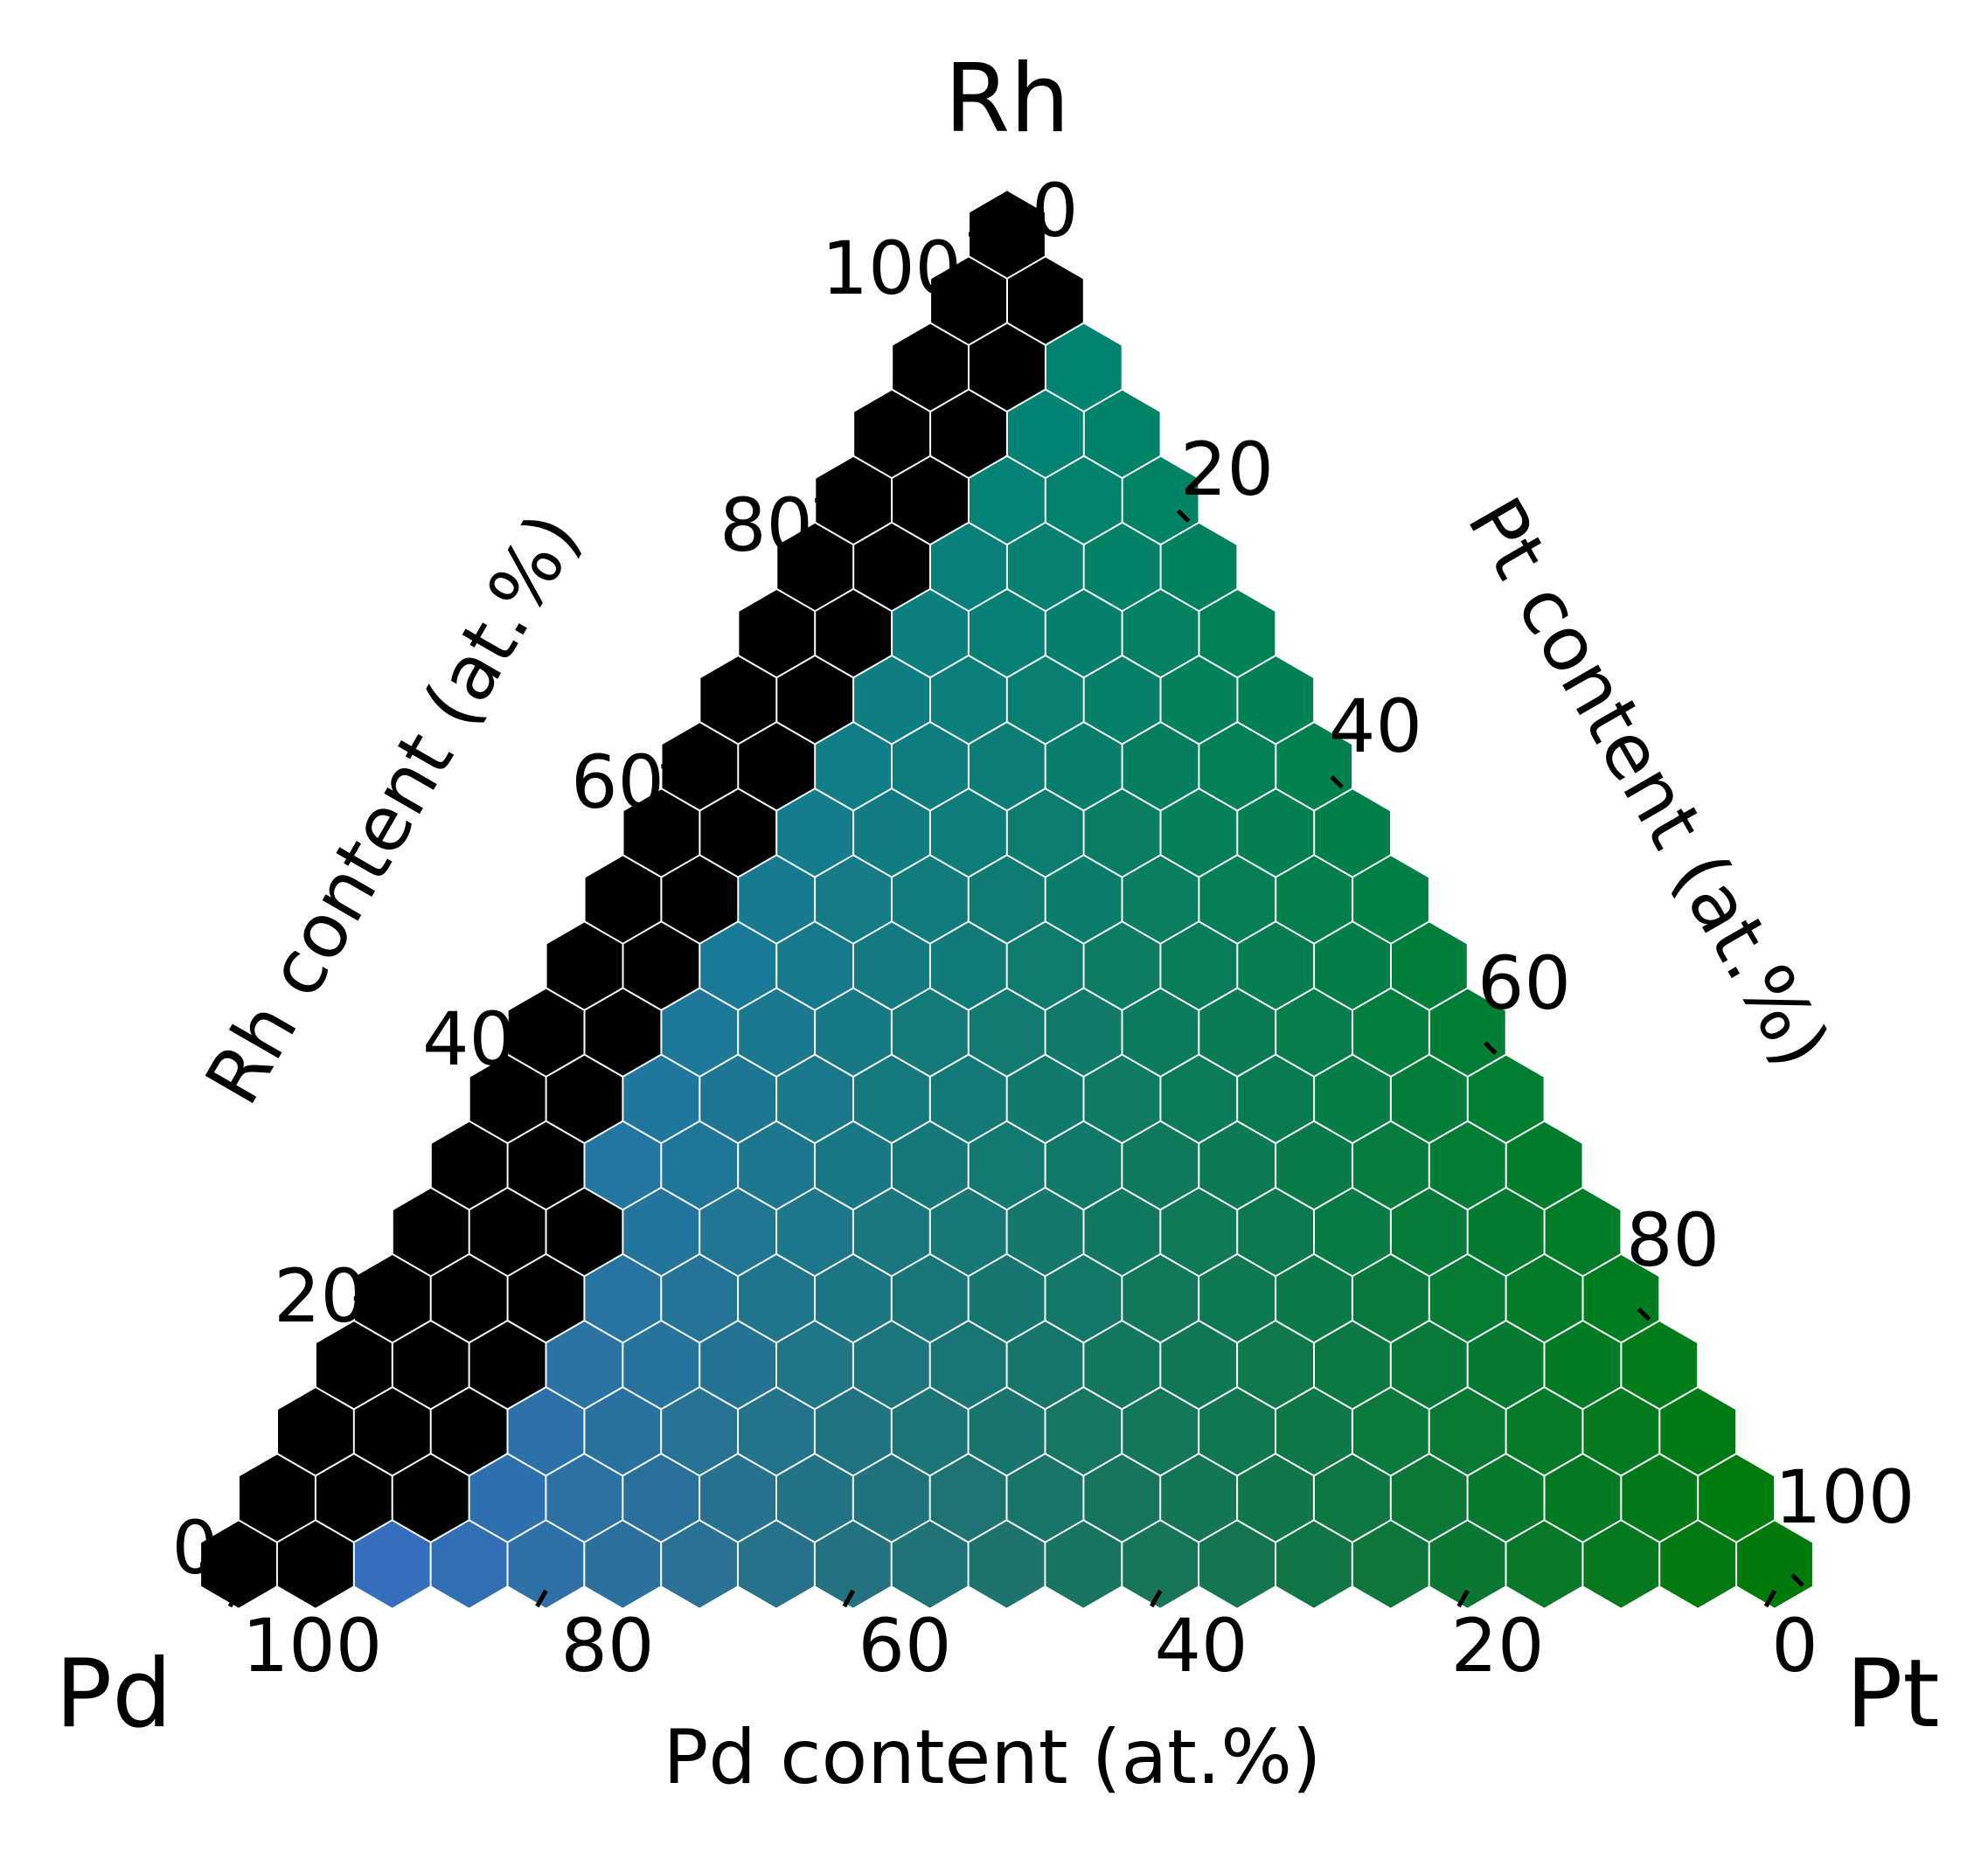 Image resolution: width=1988 pixels, height=1852 pixels. What do you see at coordinates (892, 268) in the screenshot?
I see `left-tick-label: 100` at bounding box center [892, 268].